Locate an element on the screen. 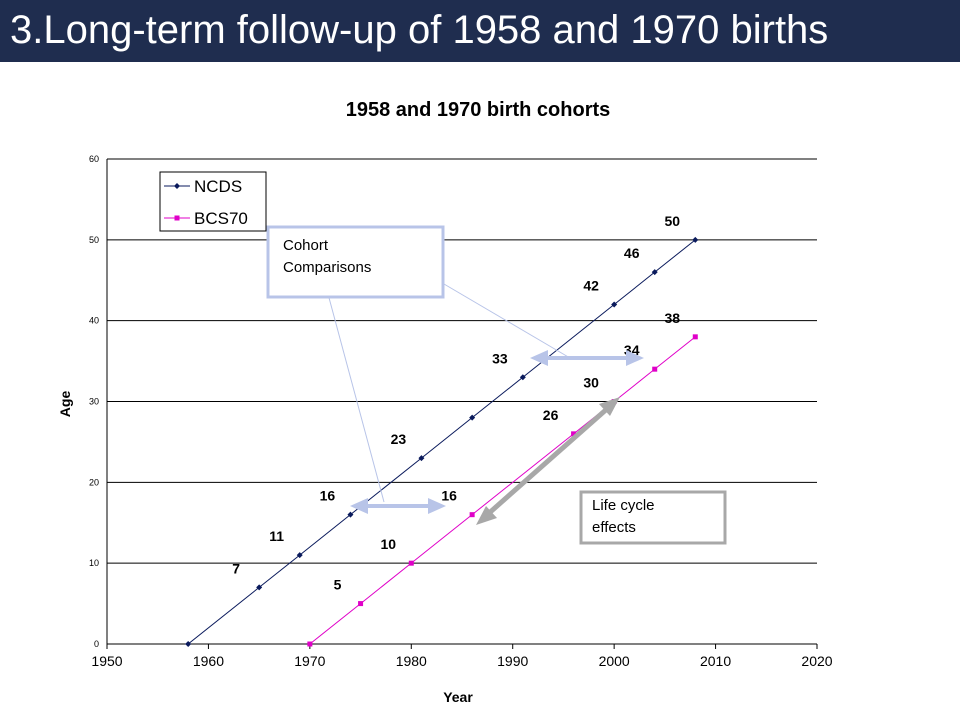 The image size is (960, 720). y-tick-labels: 0 10 20 30 40 50 60 is located at coordinates (94, 401).